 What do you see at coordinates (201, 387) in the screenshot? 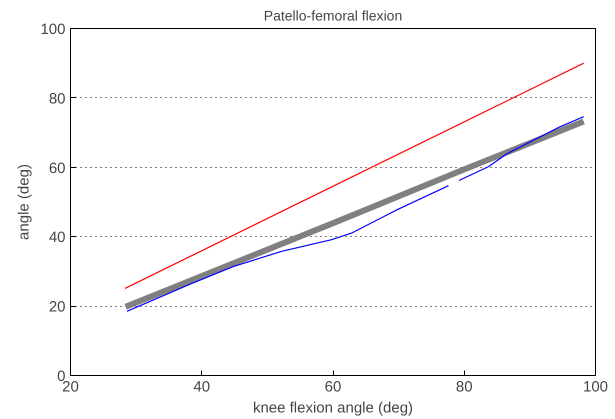
I see `x-tick-label: 40` at bounding box center [201, 387].